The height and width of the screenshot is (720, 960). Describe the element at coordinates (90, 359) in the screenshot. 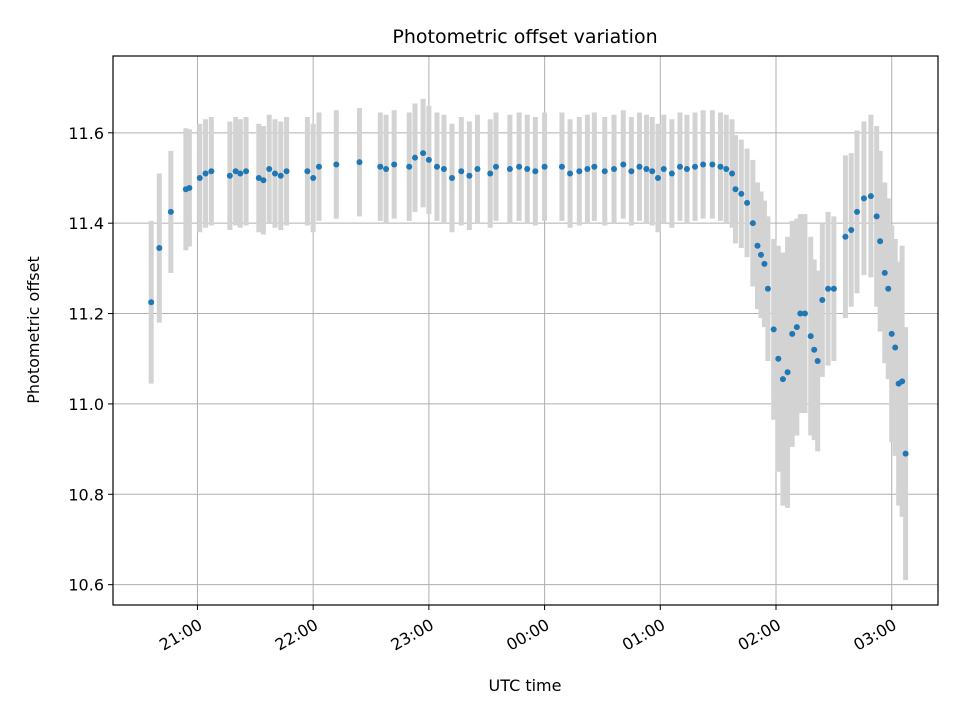

I see `y-axis-ticks: 10.6 10.8 11.0 11.2 11.4 11.6` at that location.